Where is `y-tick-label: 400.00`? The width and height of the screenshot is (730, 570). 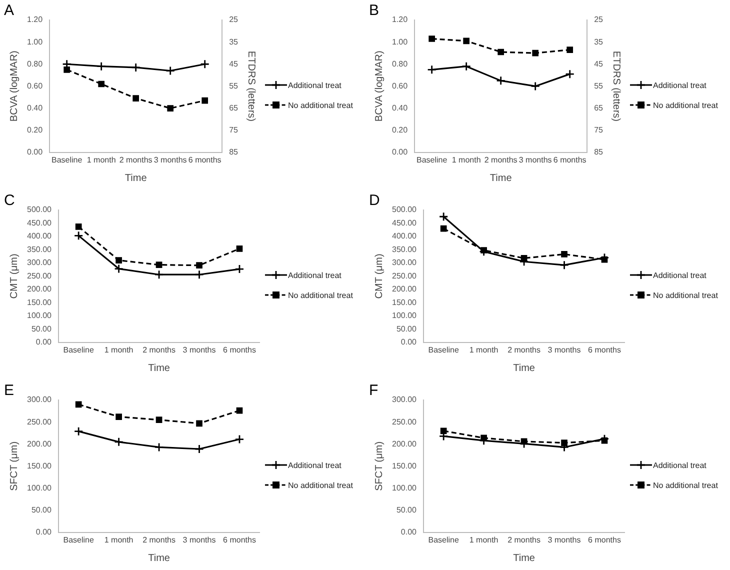 y-tick-label: 400.00 is located at coordinates (405, 236).